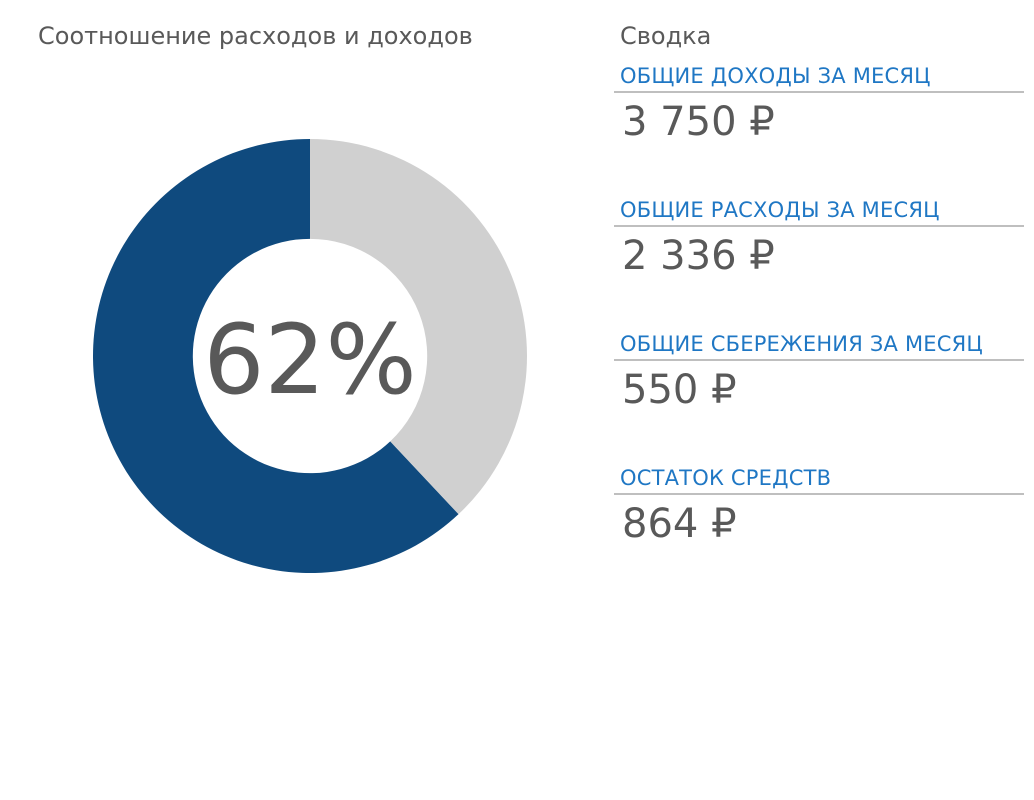 The height and width of the screenshot is (800, 1034). I want to click on summary-item-expenses: ОБЩИЕ РАСХОДЫ ЗА МЕСЯЦ 2 336 ₽, so click(819, 265).